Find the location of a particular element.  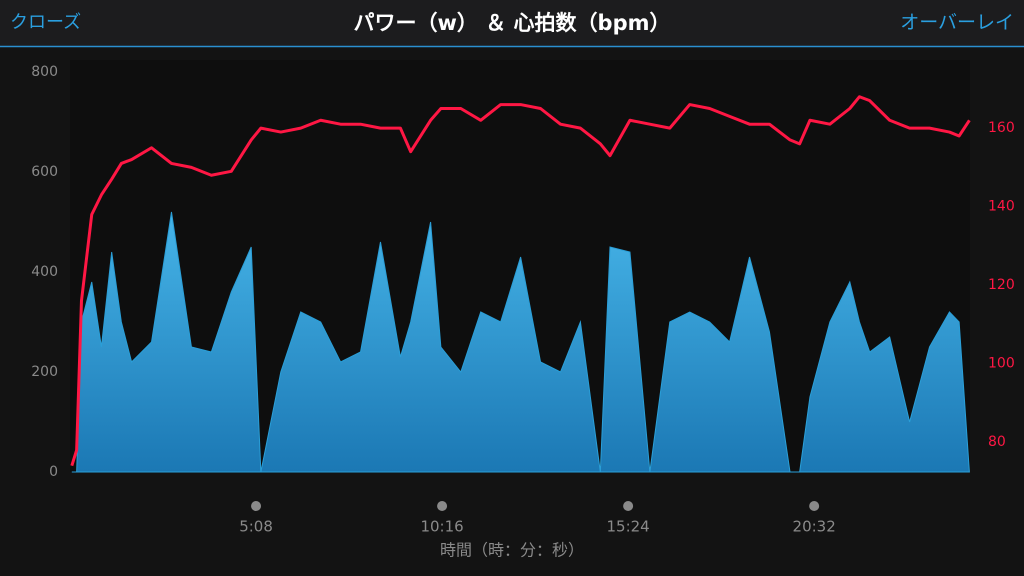

overlay-button: オーバーレイ is located at coordinates (957, 23).